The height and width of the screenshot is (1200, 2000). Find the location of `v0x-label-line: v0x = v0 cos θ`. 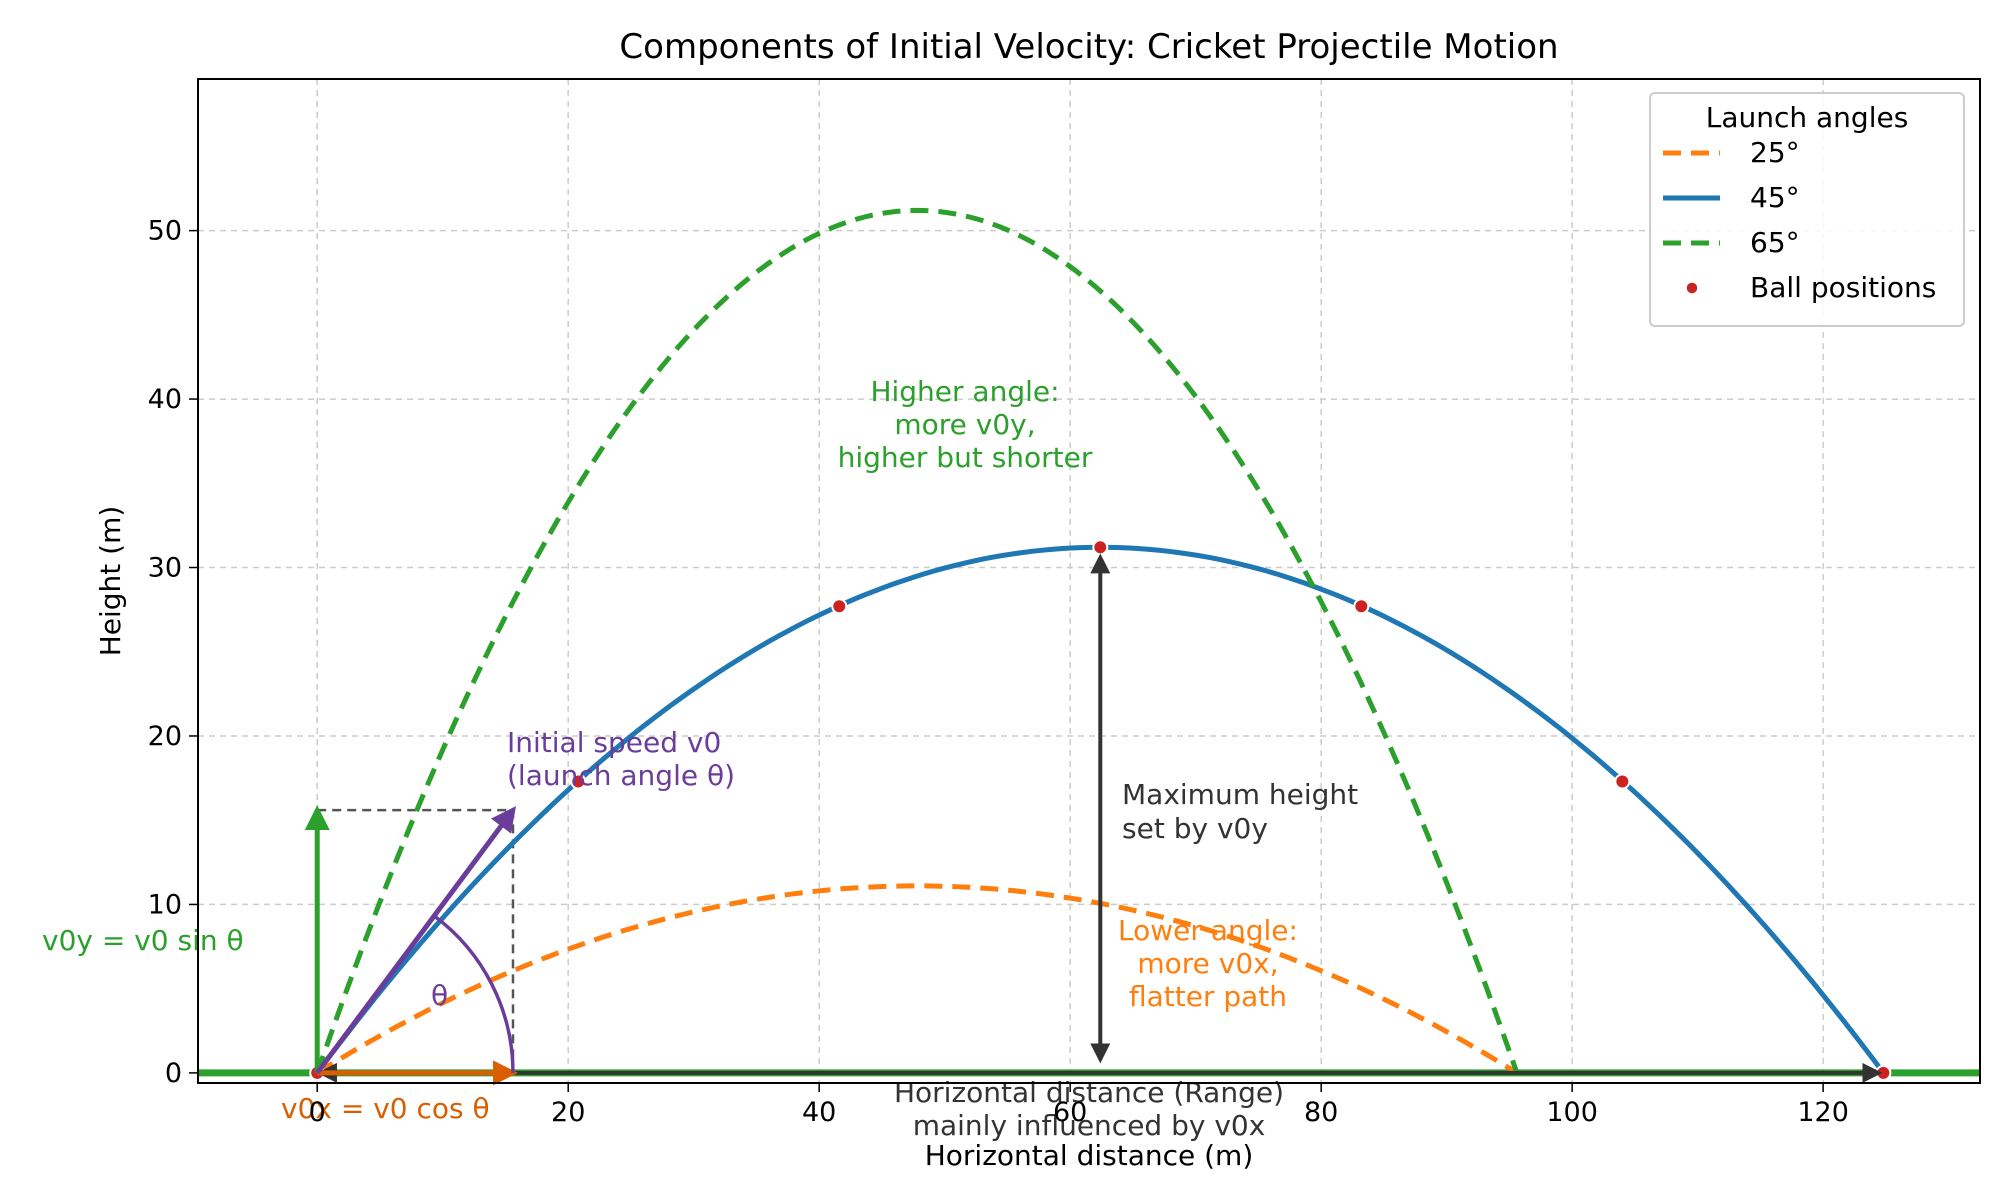

v0x-label-line: v0x = v0 cos θ is located at coordinates (385, 1108).